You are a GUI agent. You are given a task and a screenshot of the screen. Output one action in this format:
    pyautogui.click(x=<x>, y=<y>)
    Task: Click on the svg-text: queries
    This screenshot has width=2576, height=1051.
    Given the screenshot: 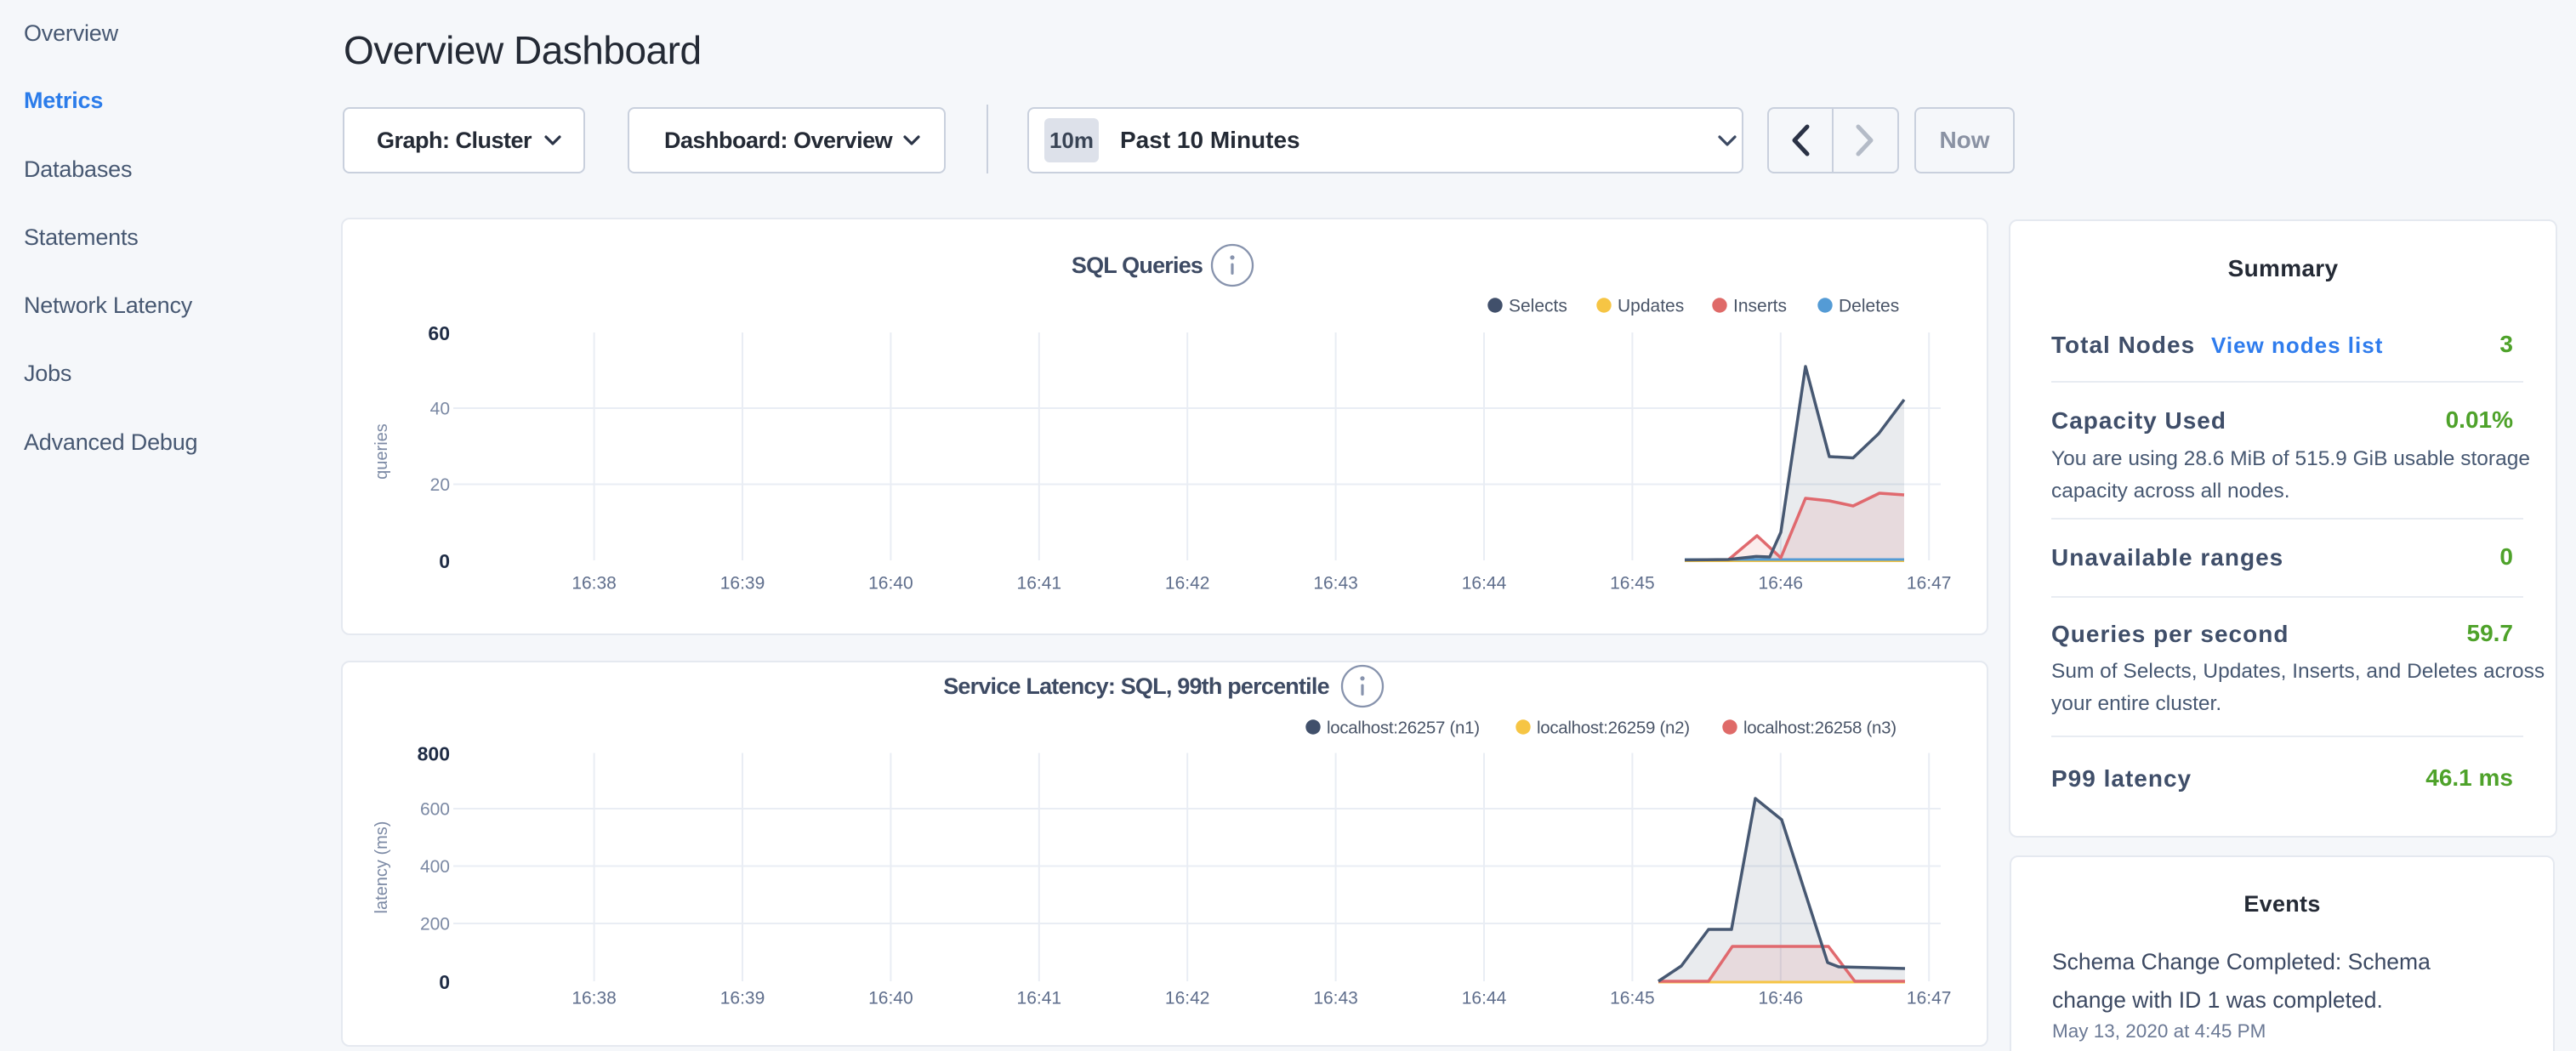 What is the action you would take?
    pyautogui.click(x=381, y=451)
    